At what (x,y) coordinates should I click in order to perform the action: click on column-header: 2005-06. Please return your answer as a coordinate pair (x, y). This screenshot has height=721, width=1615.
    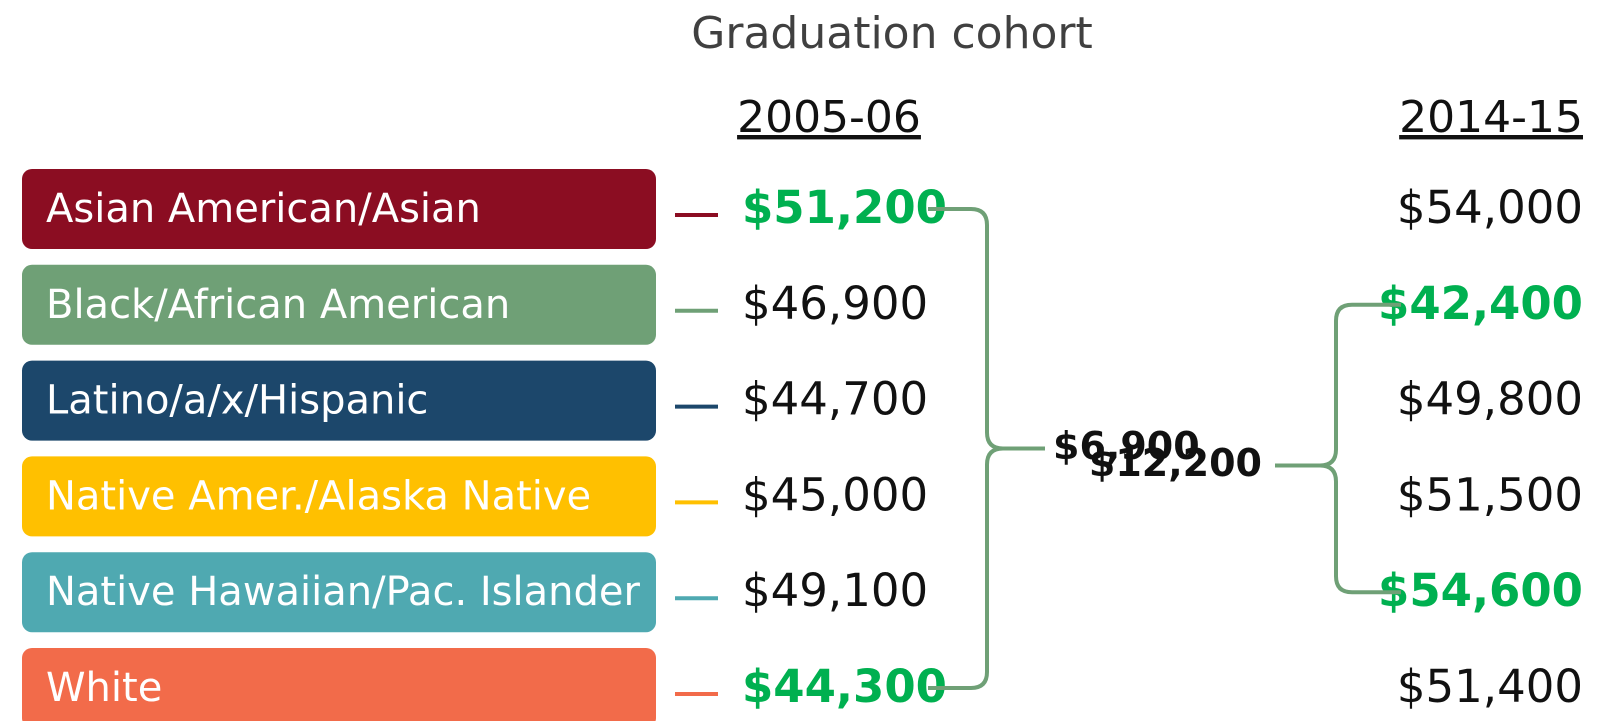
    Looking at the image, I should click on (829, 117).